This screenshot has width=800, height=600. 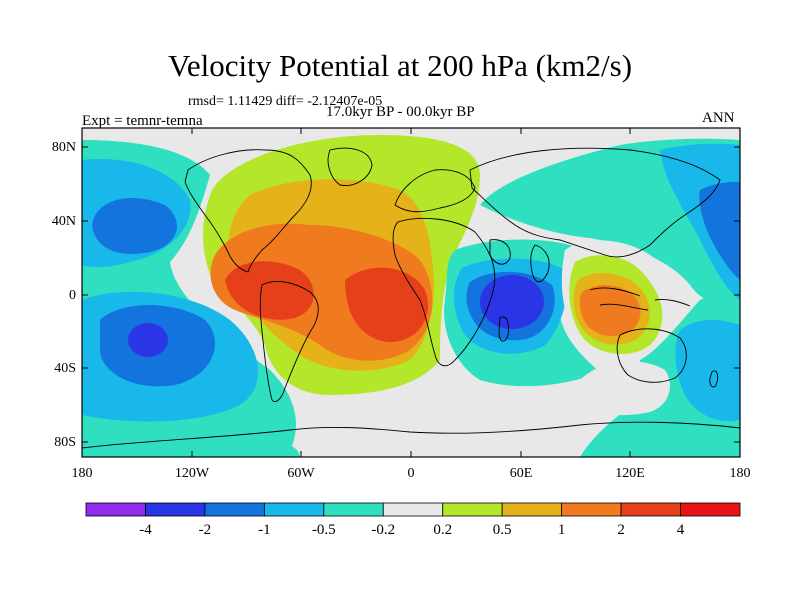 What do you see at coordinates (651, 355) in the screenshot?
I see `coastline-australia` at bounding box center [651, 355].